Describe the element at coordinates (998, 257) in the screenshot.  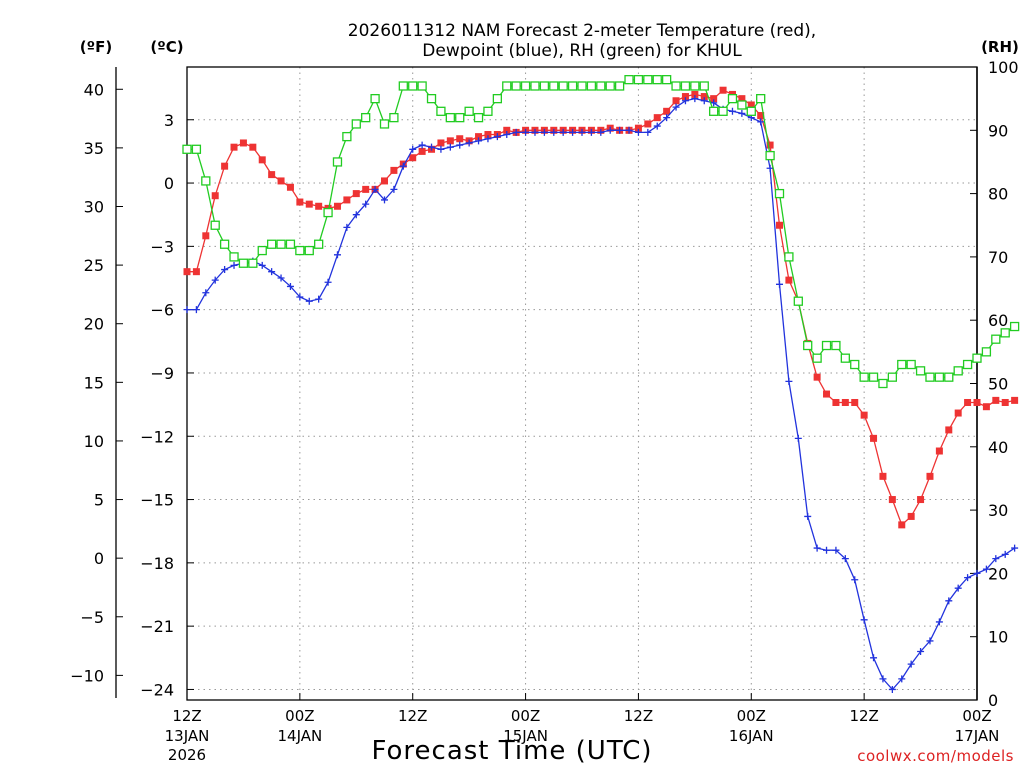
I see `rh-tick-label: 70` at that location.